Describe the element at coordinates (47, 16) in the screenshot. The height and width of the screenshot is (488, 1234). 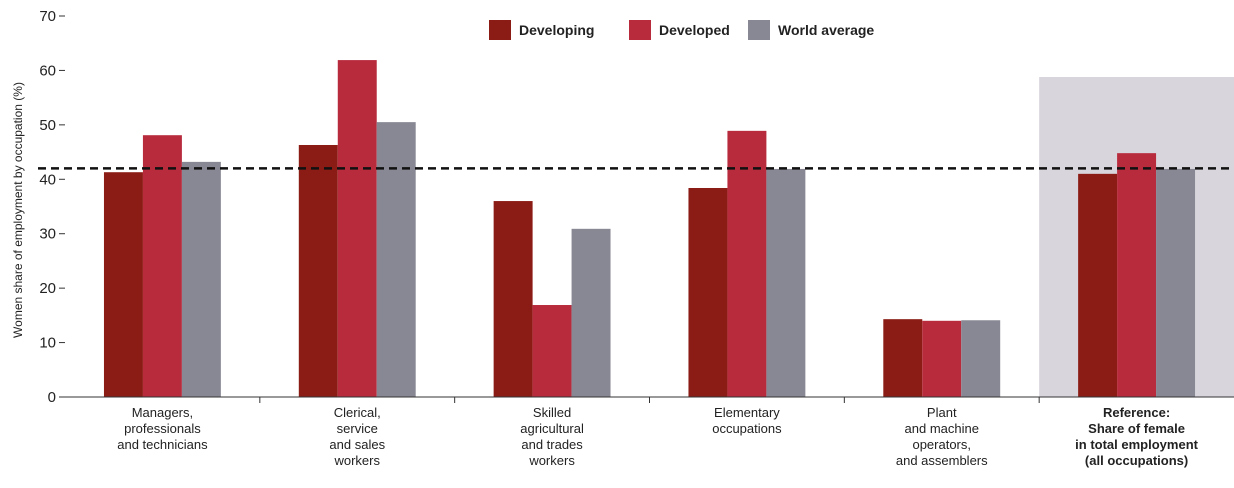
I see `y-tick-label: 70` at that location.